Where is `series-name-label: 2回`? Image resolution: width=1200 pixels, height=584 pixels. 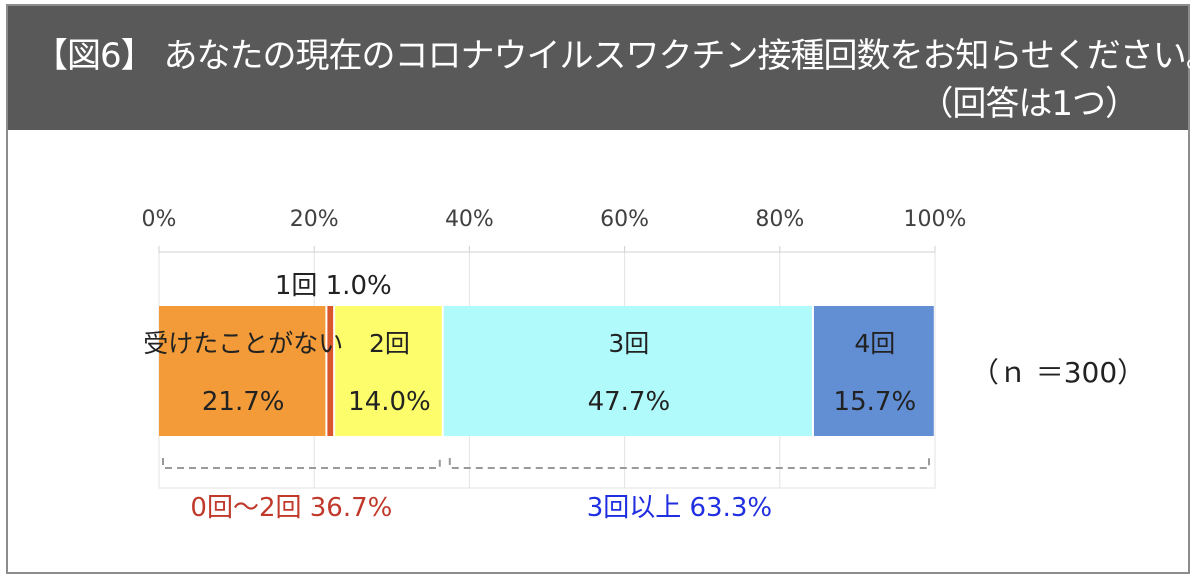
series-name-label: 2回 is located at coordinates (389, 343).